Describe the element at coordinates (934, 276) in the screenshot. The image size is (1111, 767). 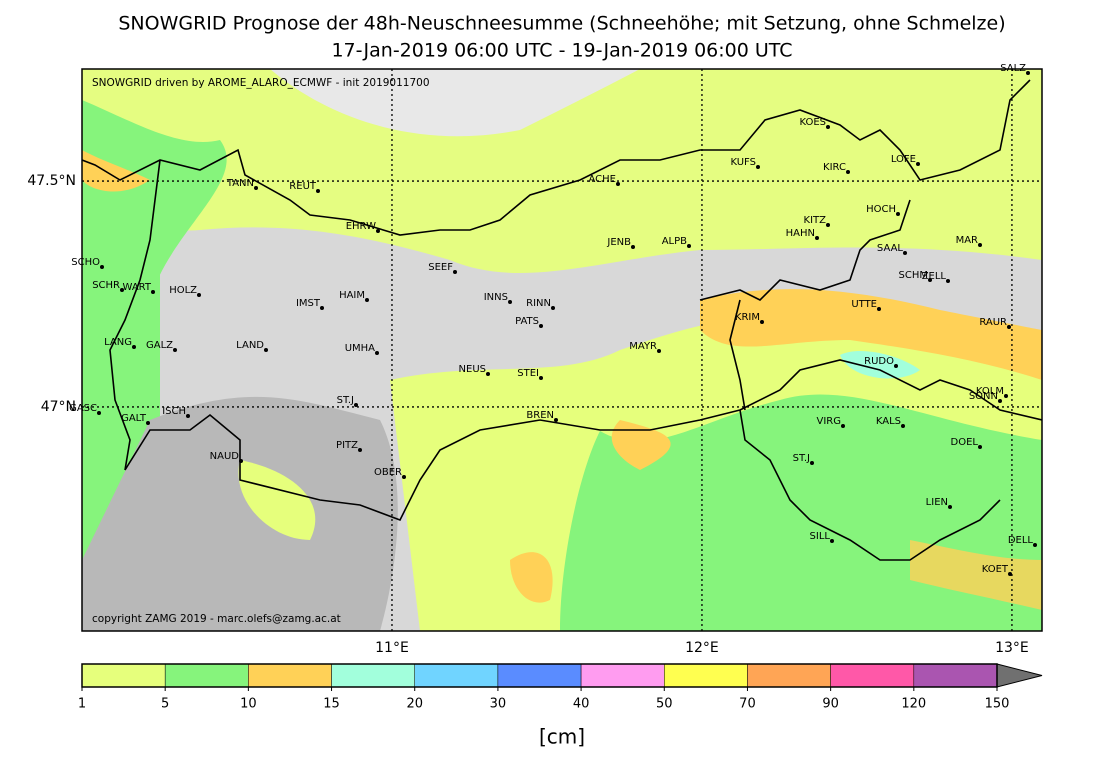
I see `station-label: ZELL` at that location.